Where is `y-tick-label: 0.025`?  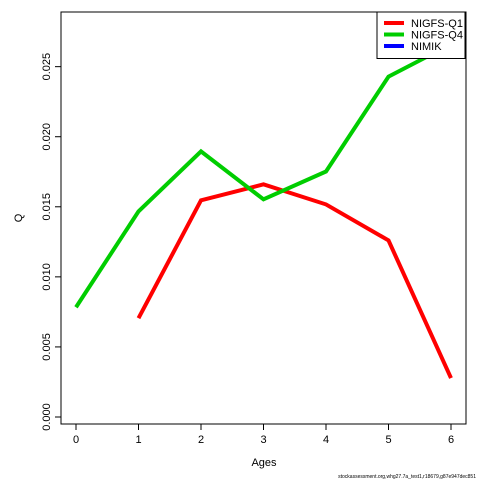 y-tick-label: 0.025 is located at coordinates (47, 67).